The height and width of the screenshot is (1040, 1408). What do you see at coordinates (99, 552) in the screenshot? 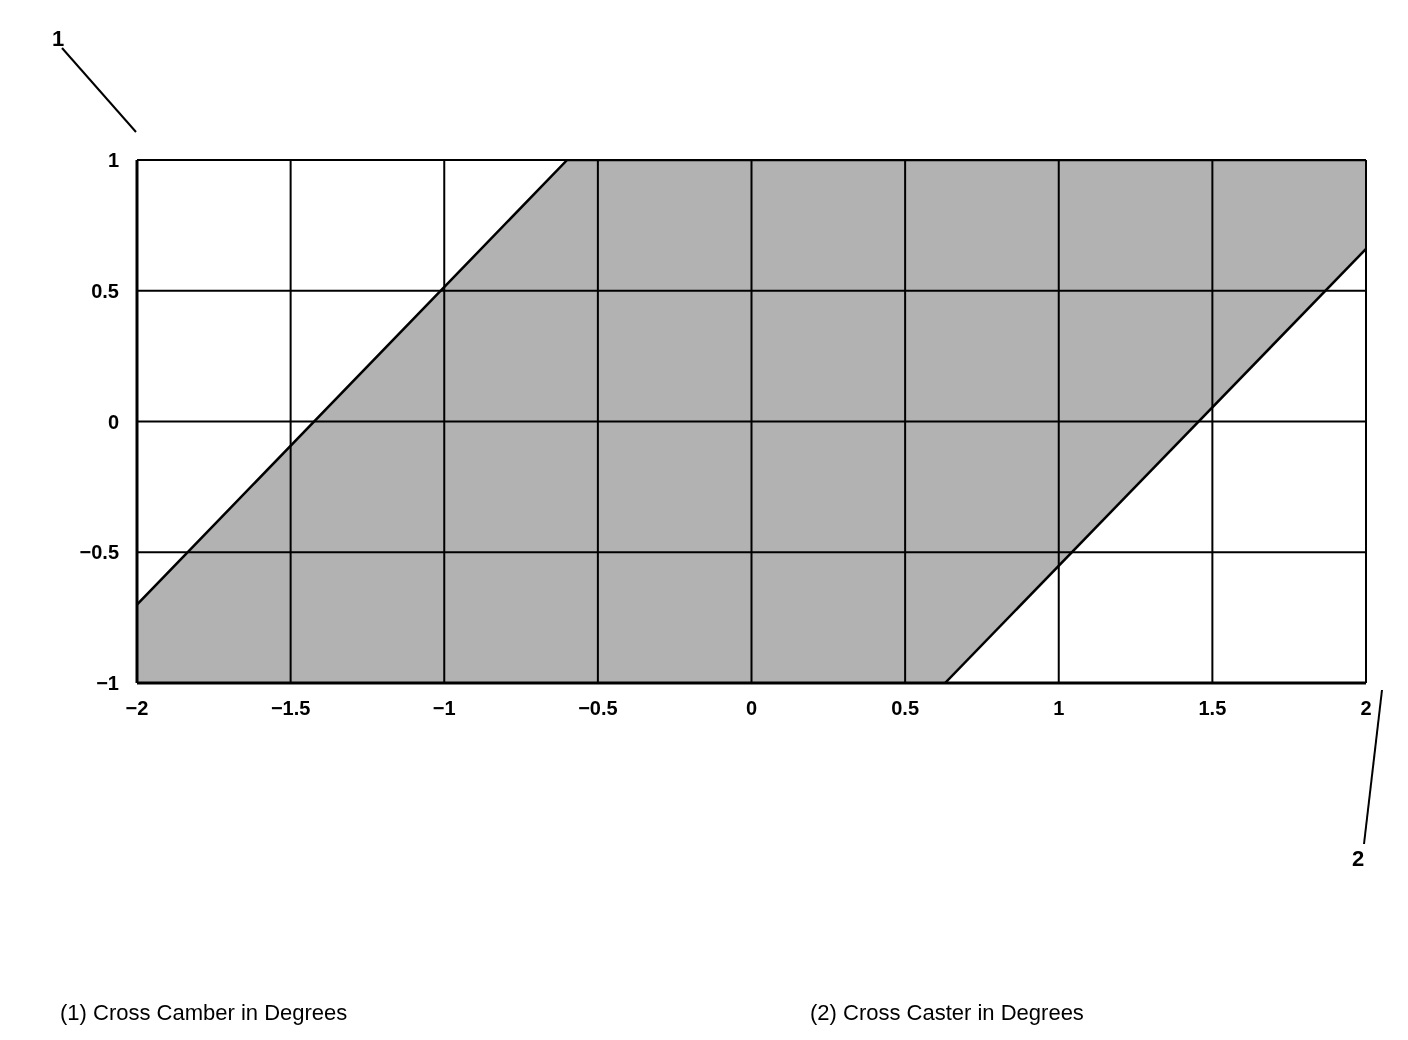
I see `y-tick-label: −0.5` at bounding box center [99, 552].